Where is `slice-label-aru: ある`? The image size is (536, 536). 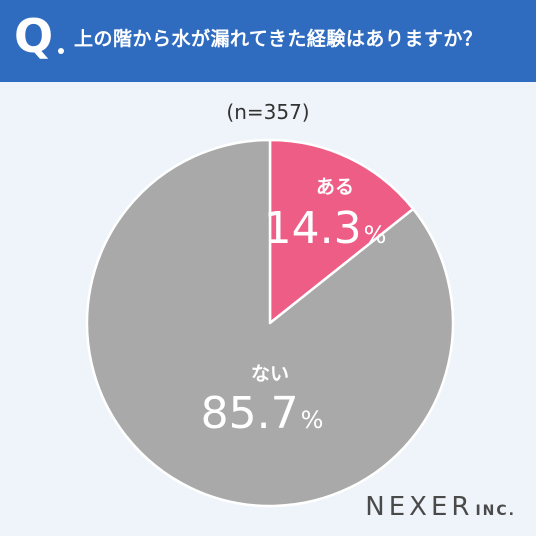 slice-label-aru: ある is located at coordinates (335, 187).